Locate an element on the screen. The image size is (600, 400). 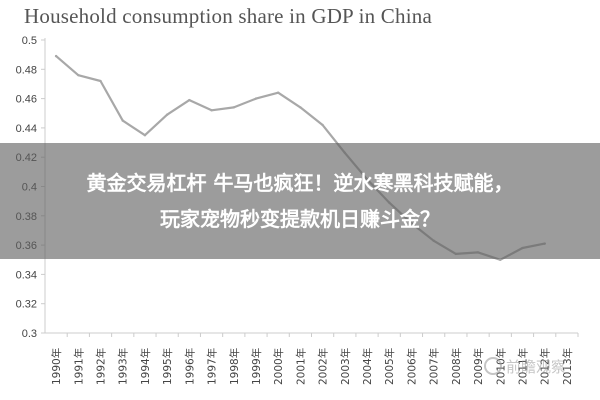
x-tick-label: 1993年 is located at coordinates (123, 366).